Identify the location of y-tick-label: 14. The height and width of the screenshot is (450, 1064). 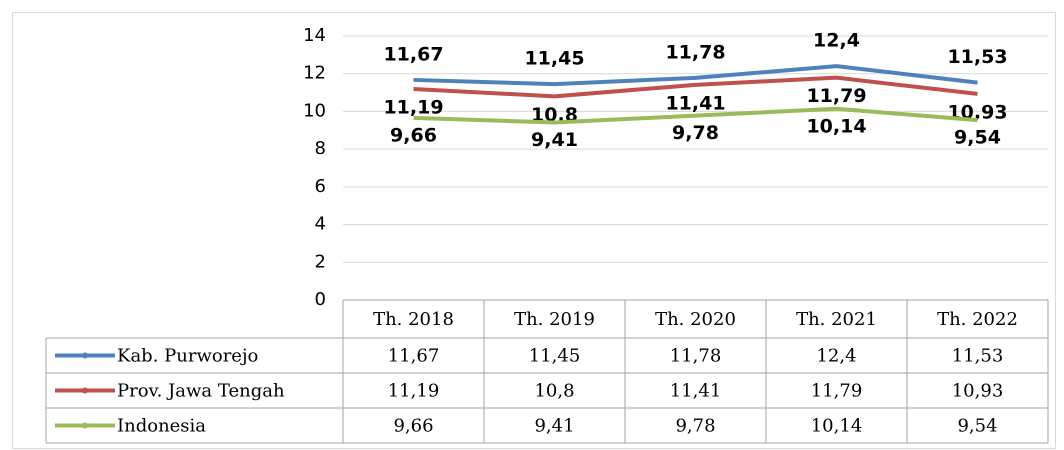
(314, 35).